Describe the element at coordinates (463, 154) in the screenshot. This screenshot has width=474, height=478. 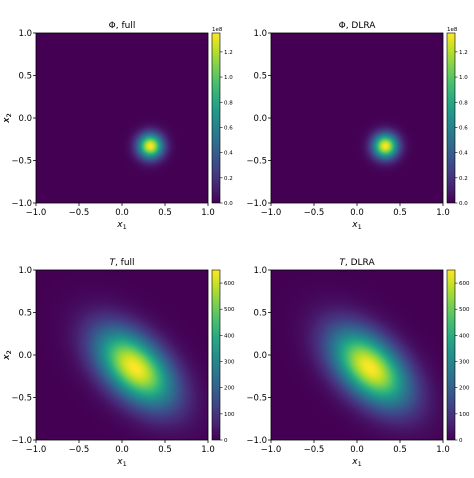
I see `colorbar-tick-label: 0.4` at that location.